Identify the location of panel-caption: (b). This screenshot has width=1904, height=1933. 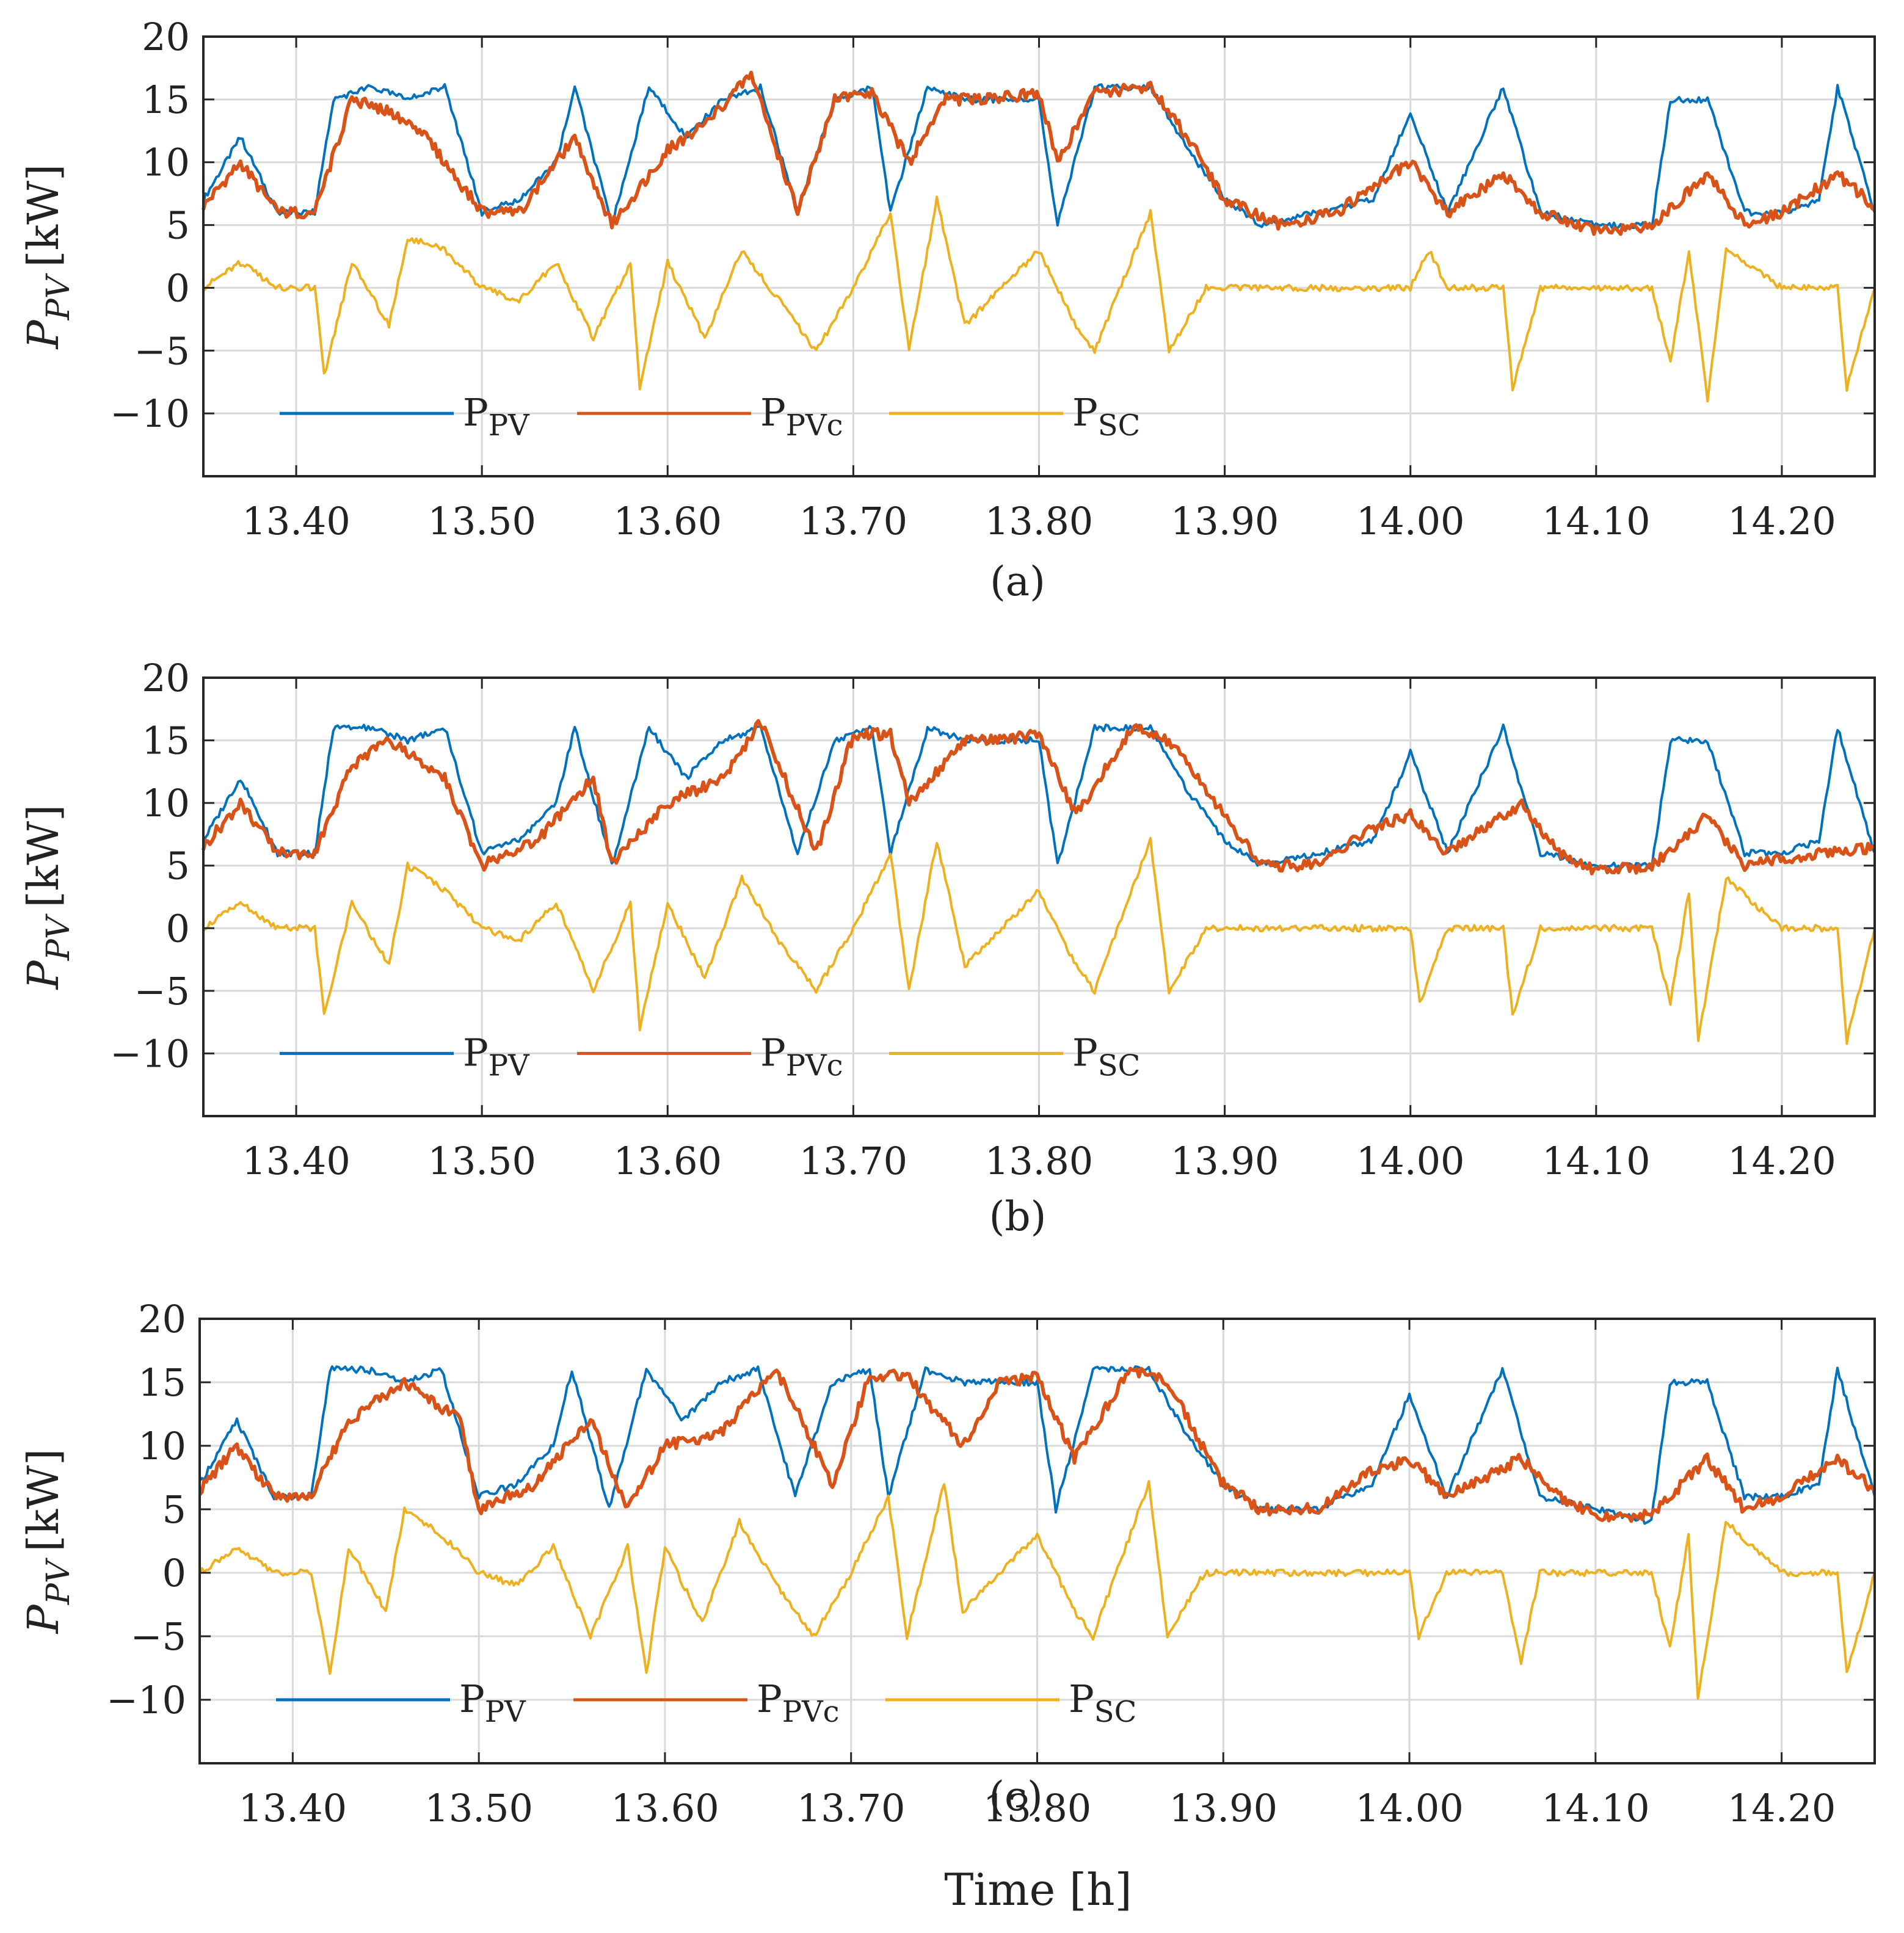
(1018, 1217).